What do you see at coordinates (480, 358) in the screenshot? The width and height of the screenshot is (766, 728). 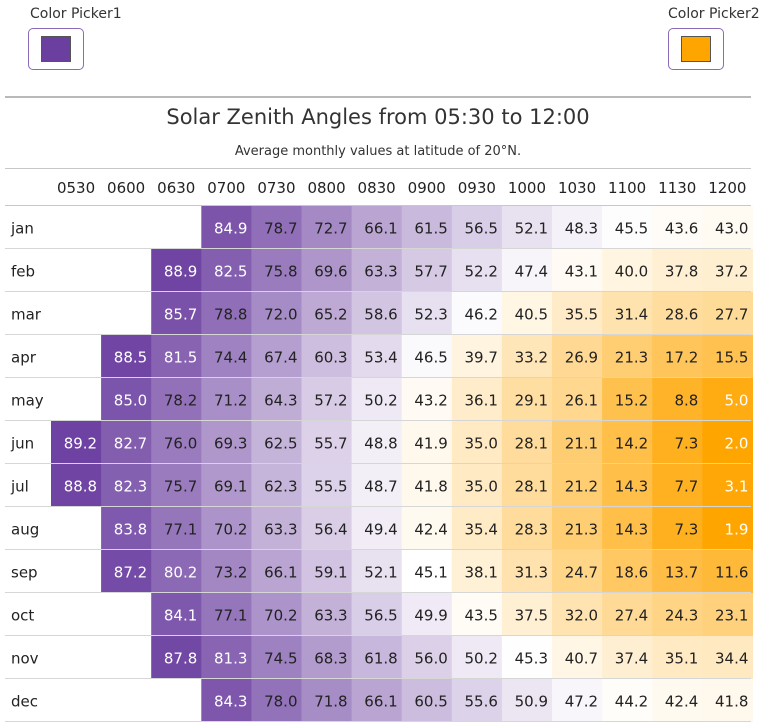 I see `cell-value: 39.7` at bounding box center [480, 358].